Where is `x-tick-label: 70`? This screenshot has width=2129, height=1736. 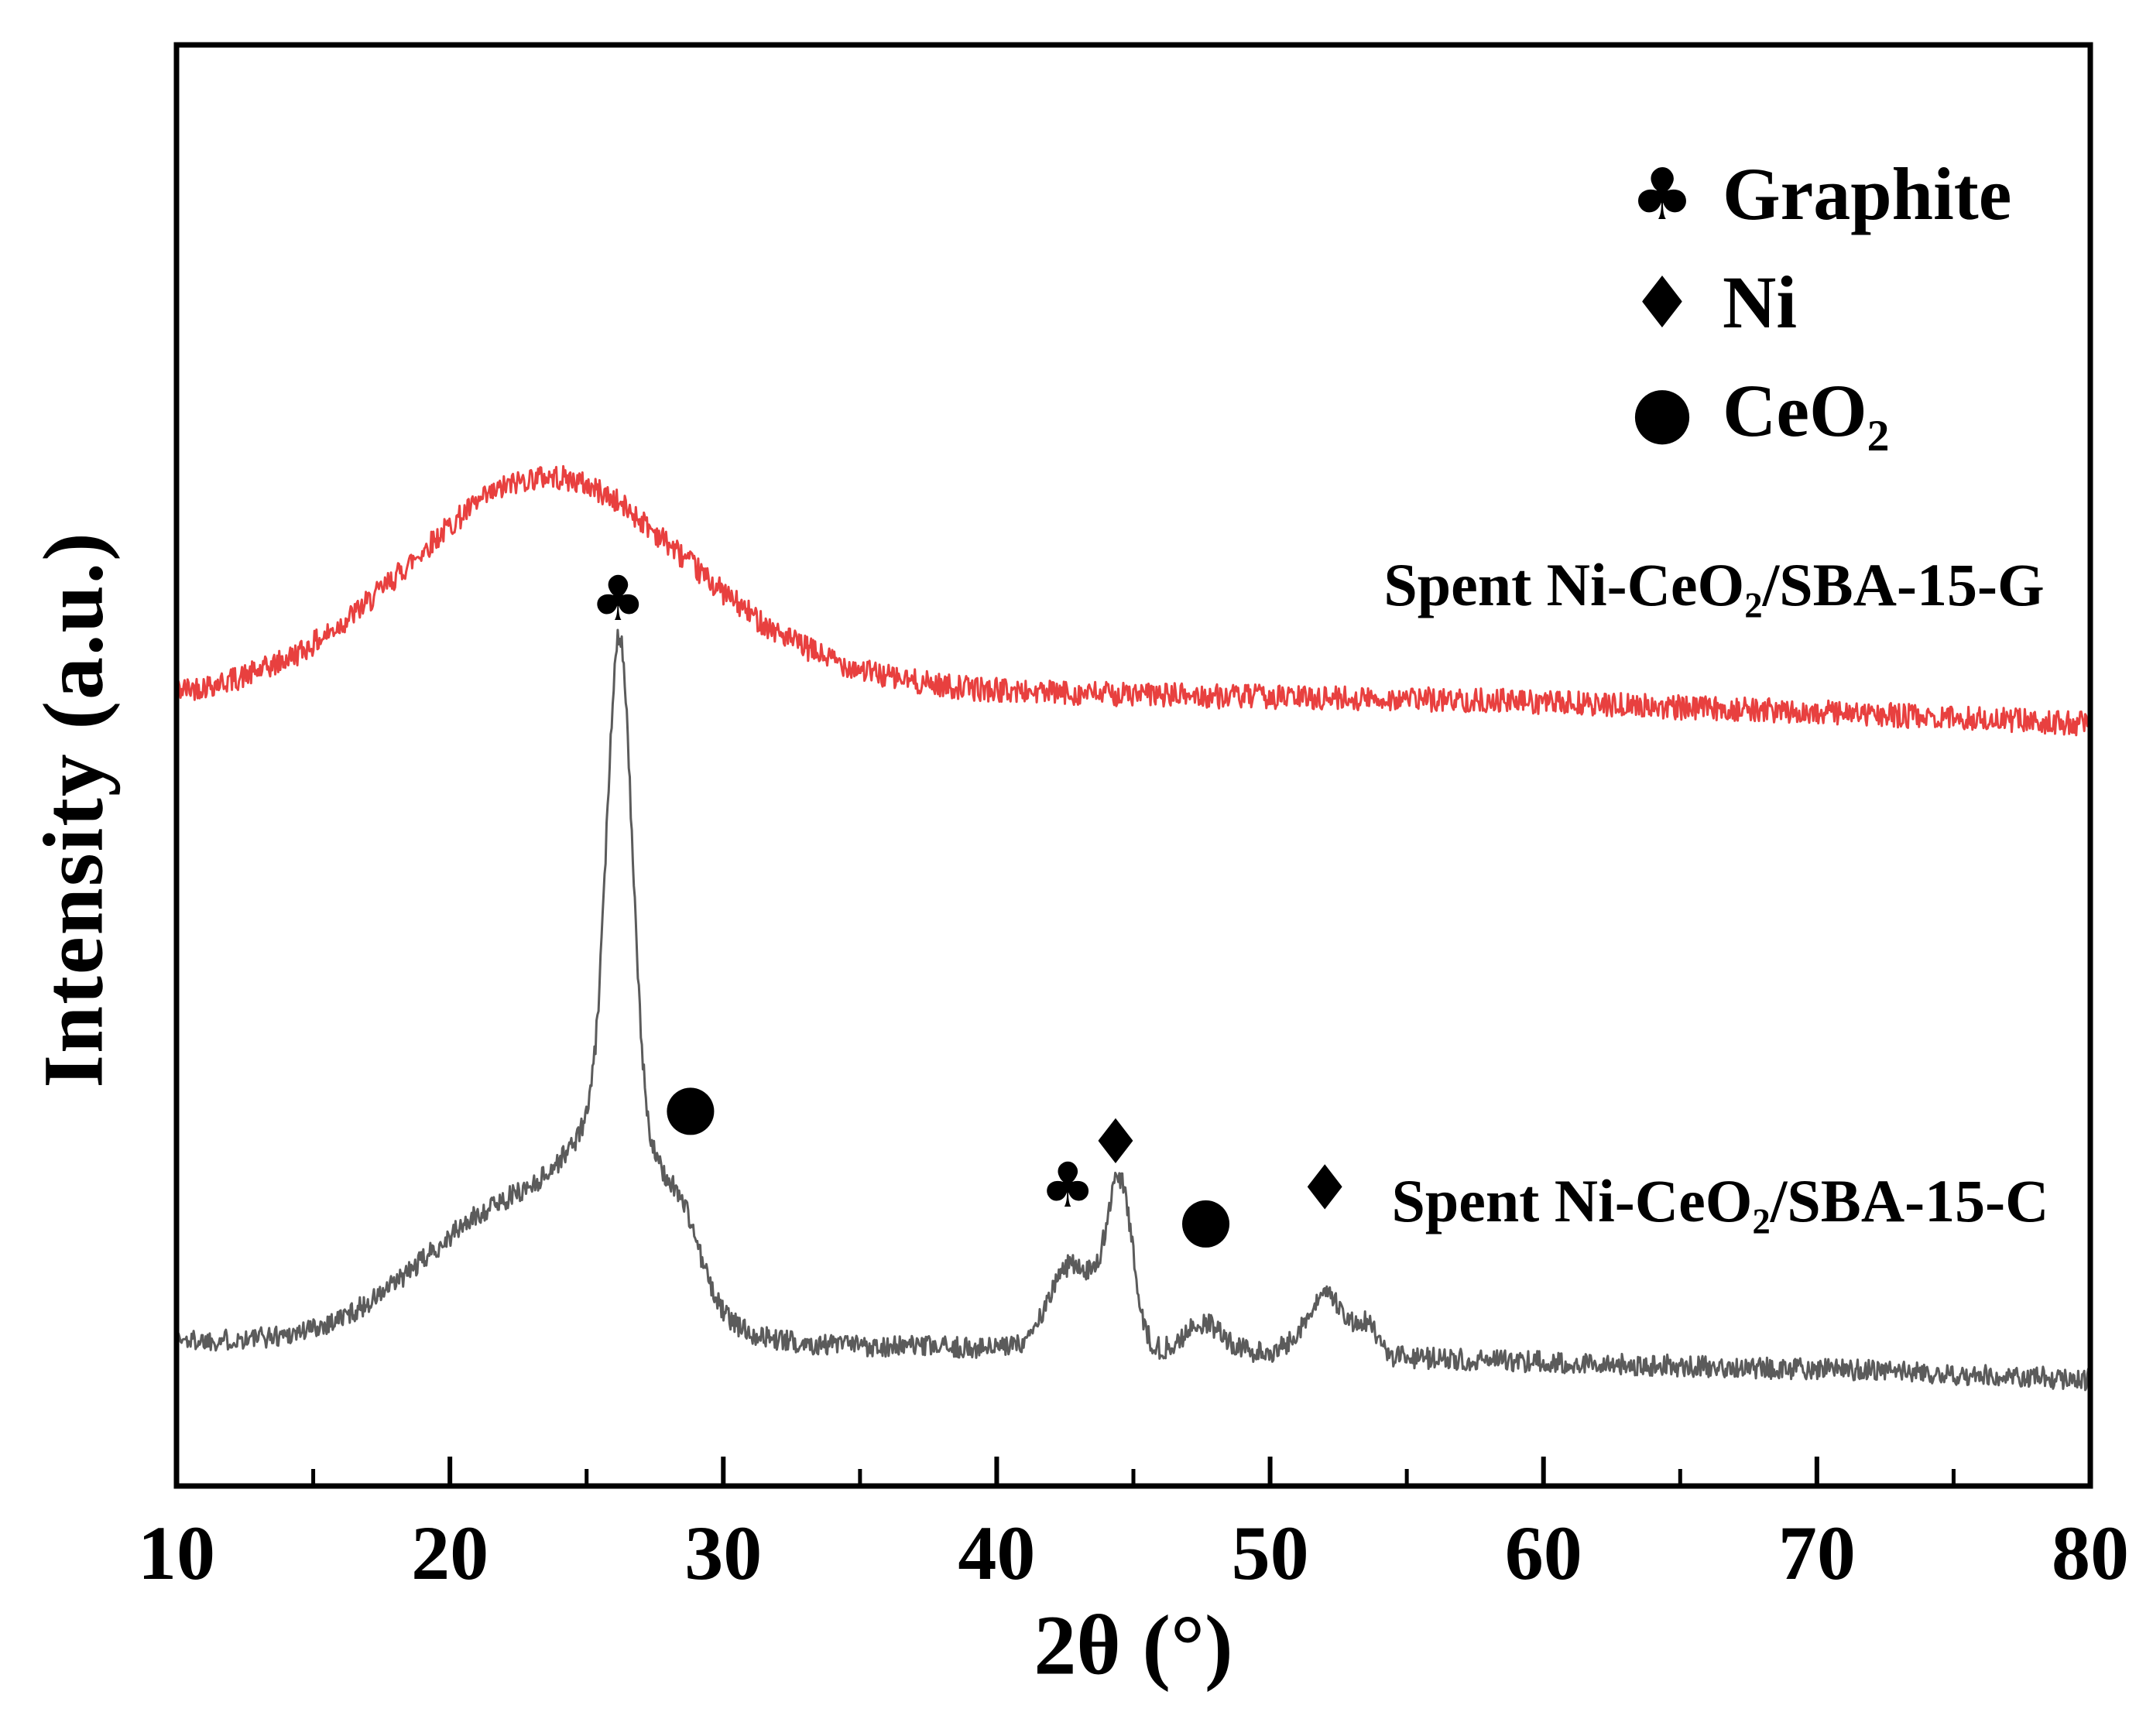 x-tick-label: 70 is located at coordinates (1817, 1553).